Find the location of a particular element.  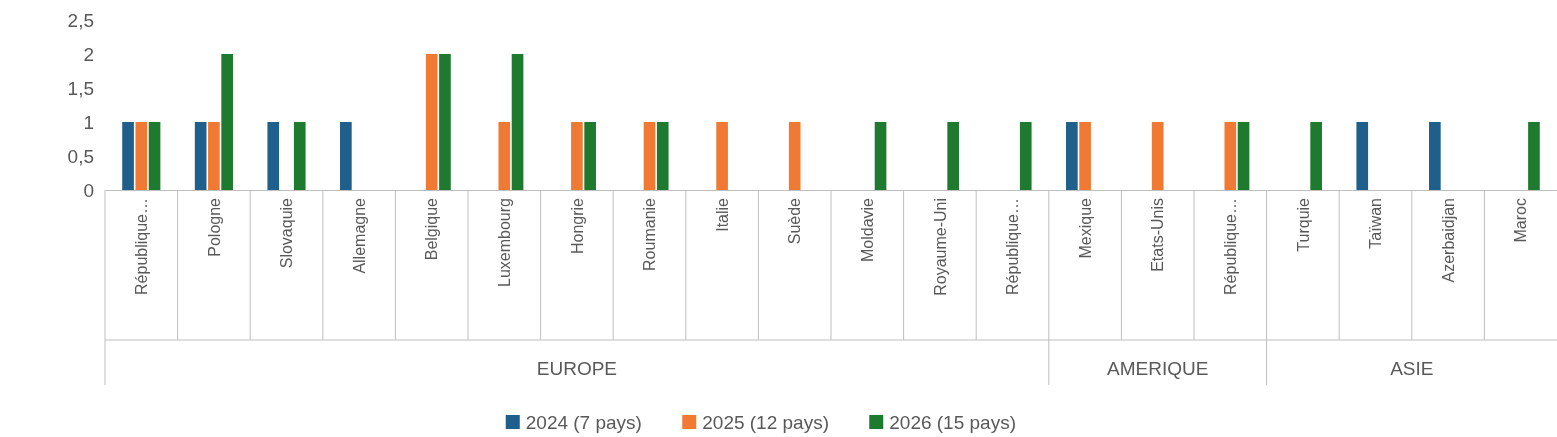

x-tick-label: Italie is located at coordinates (722, 214).